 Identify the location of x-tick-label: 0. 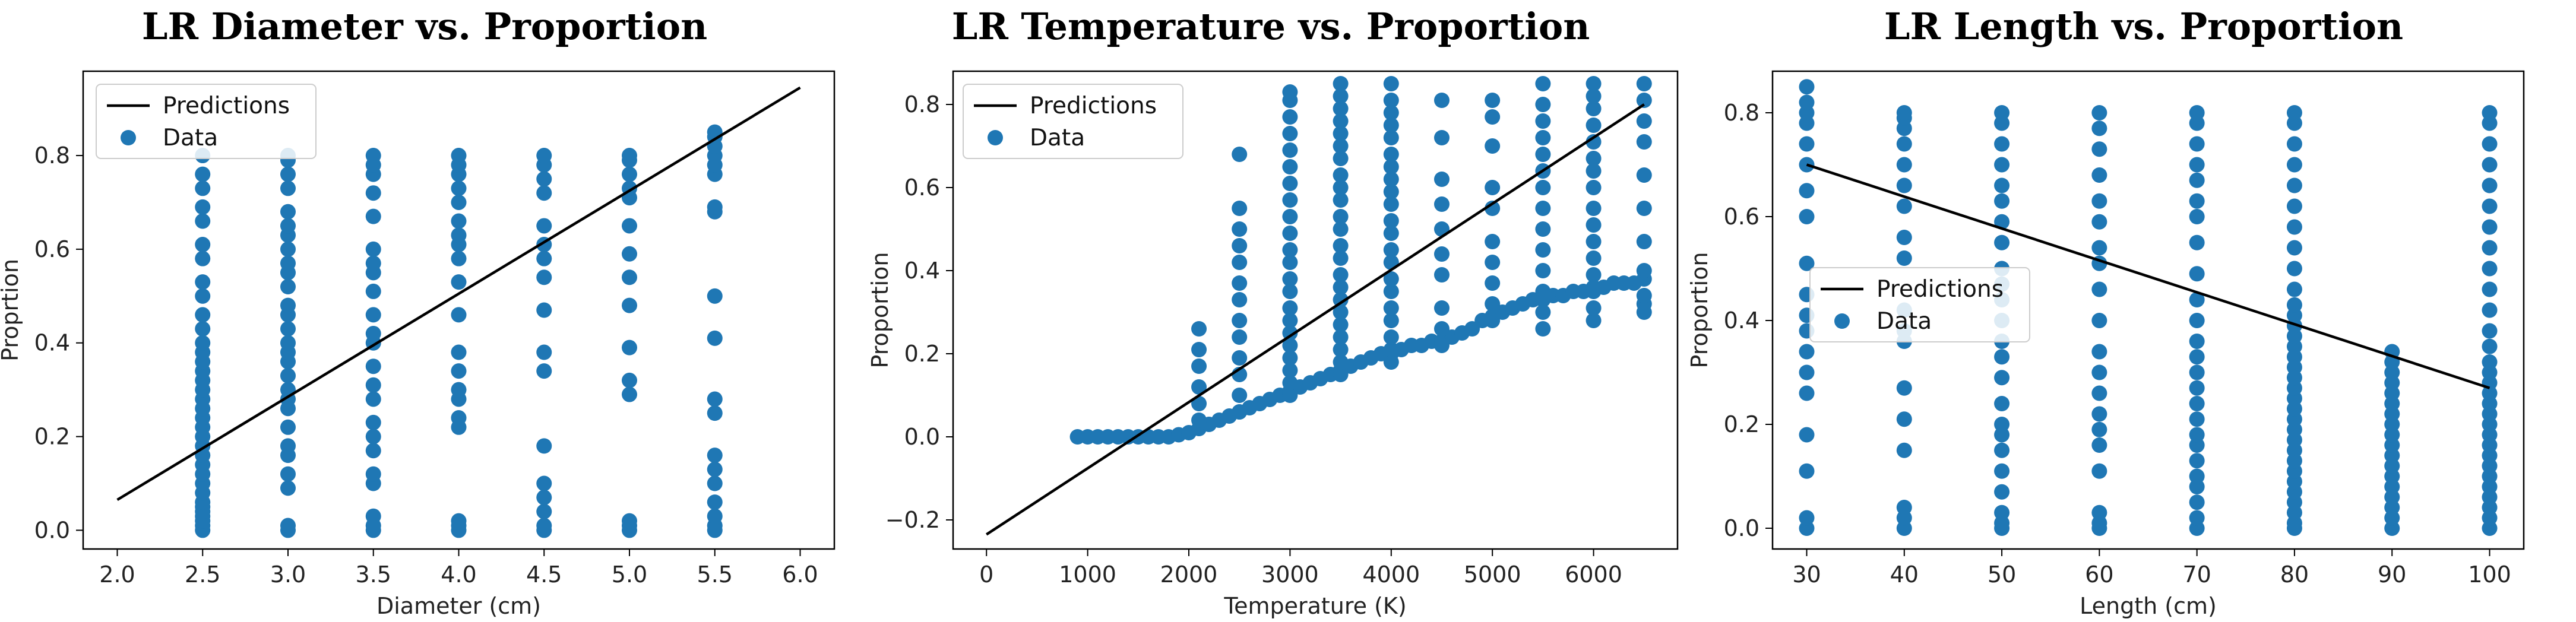
(986, 574).